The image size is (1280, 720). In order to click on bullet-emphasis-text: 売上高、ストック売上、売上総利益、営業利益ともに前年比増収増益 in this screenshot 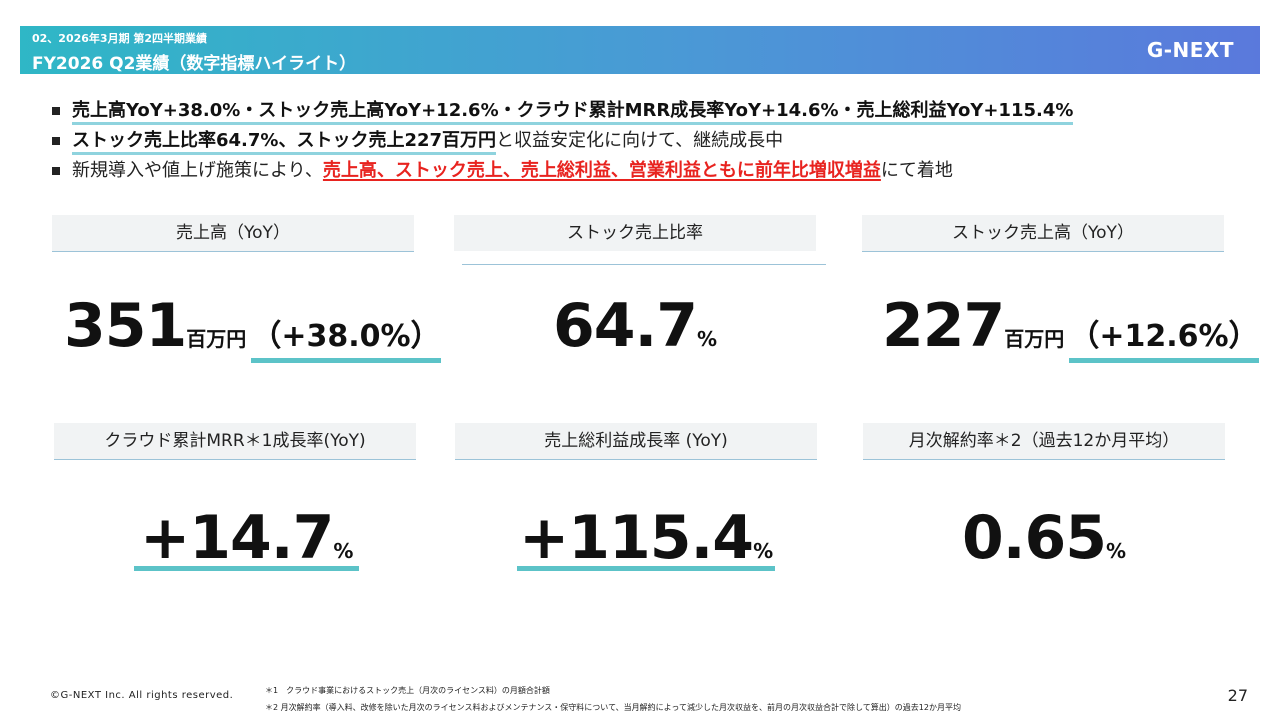, I will do `click(601, 170)`.